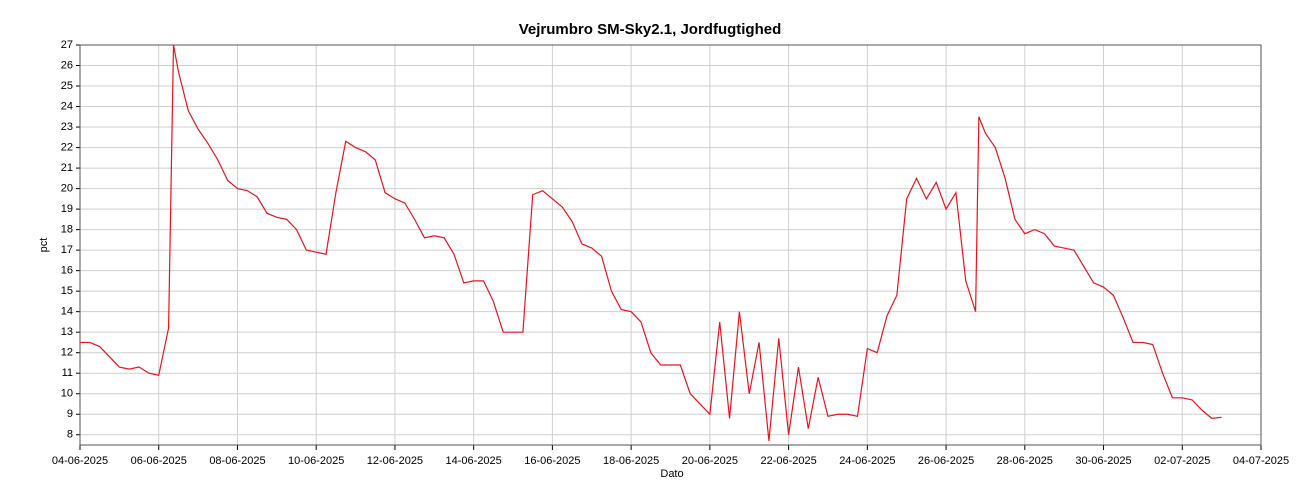 The height and width of the screenshot is (500, 1300). Describe the element at coordinates (70, 435) in the screenshot. I see `y-tick-label: 8` at that location.